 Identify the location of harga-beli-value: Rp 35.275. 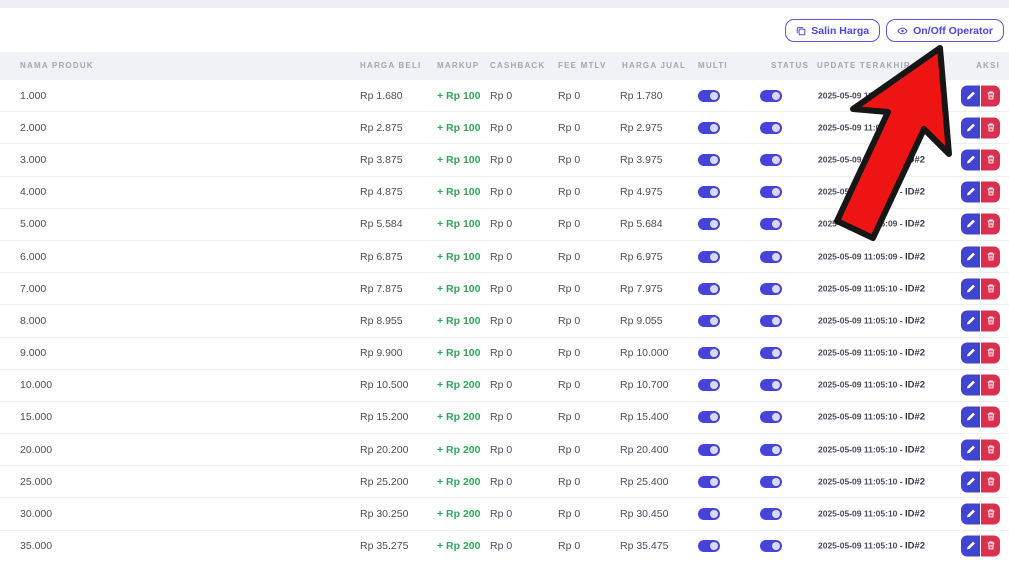
(384, 546).